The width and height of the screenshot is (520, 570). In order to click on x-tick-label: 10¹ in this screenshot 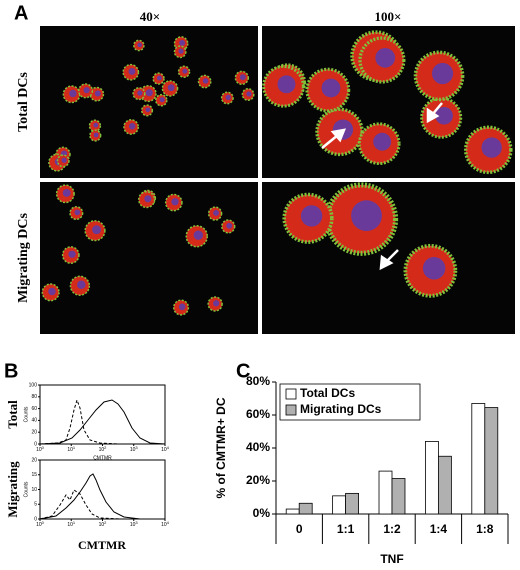, I will do `click(71, 449)`.